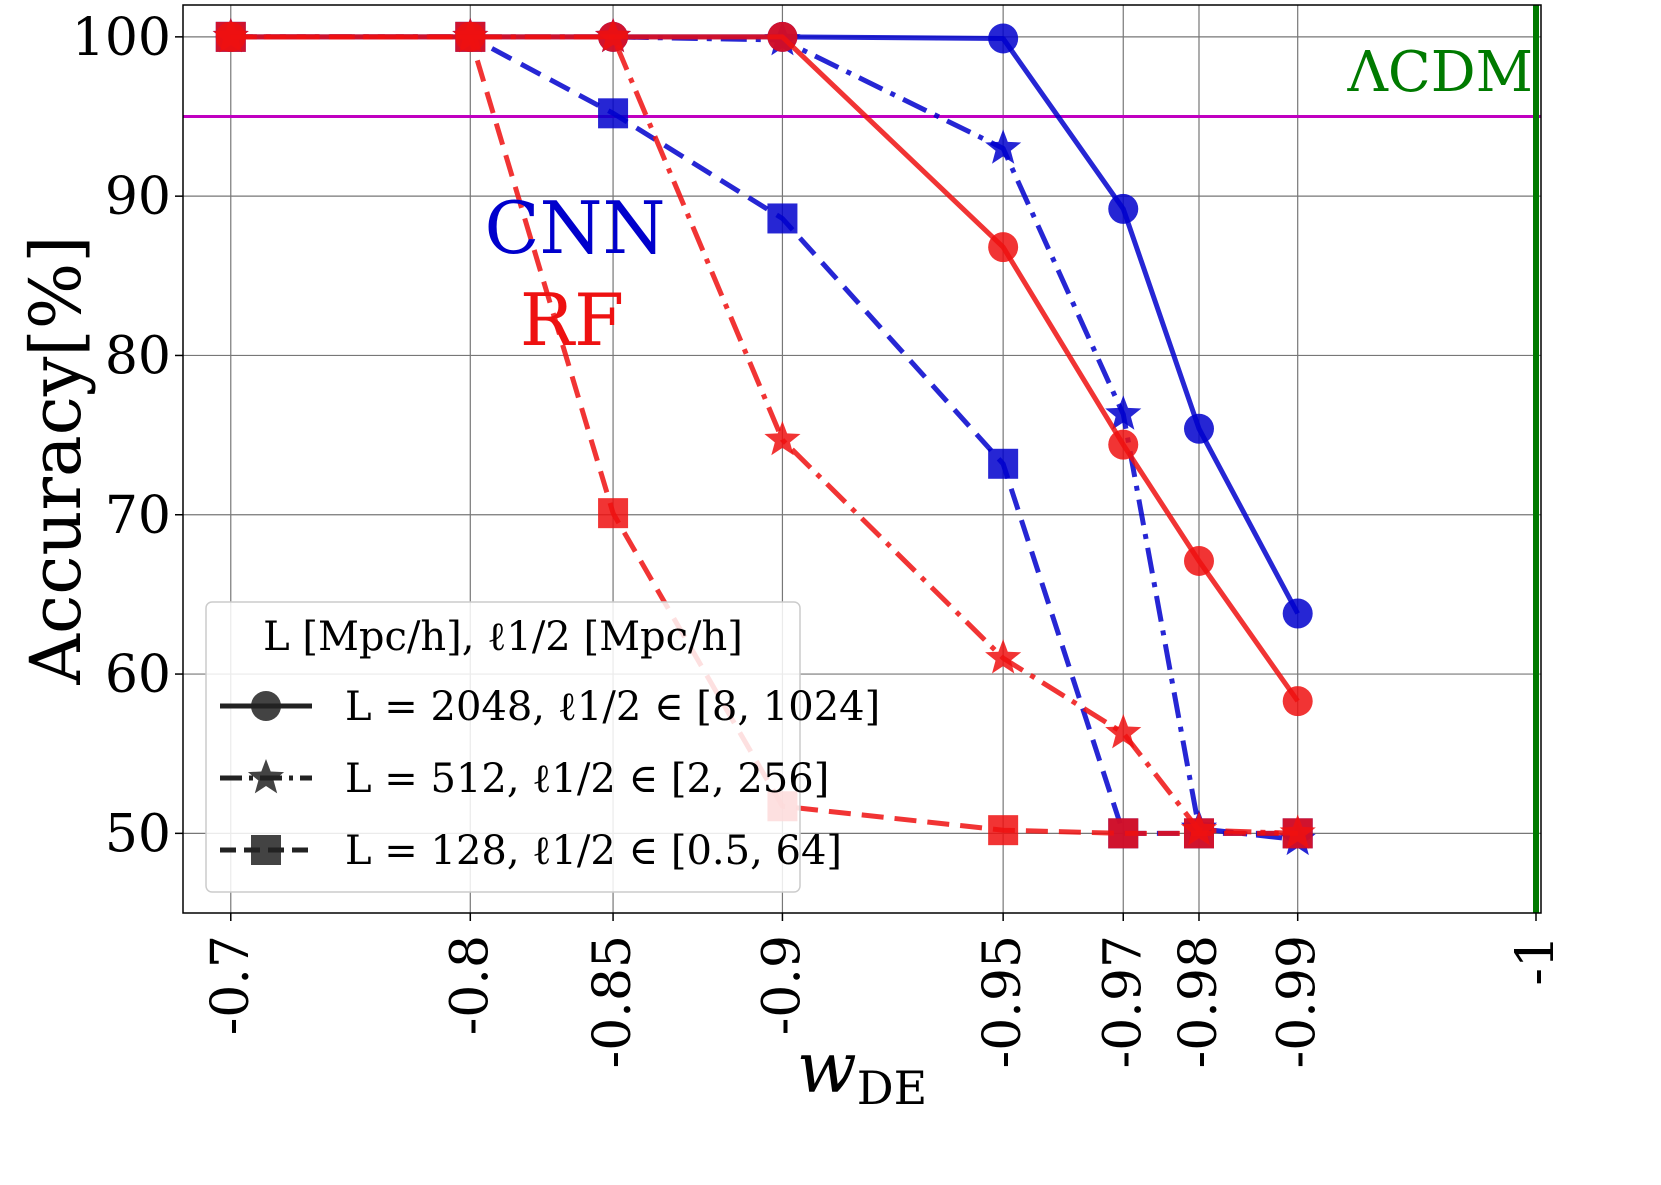 This screenshot has height=1185, width=1661. I want to click on legend-box, so click(503, 747).